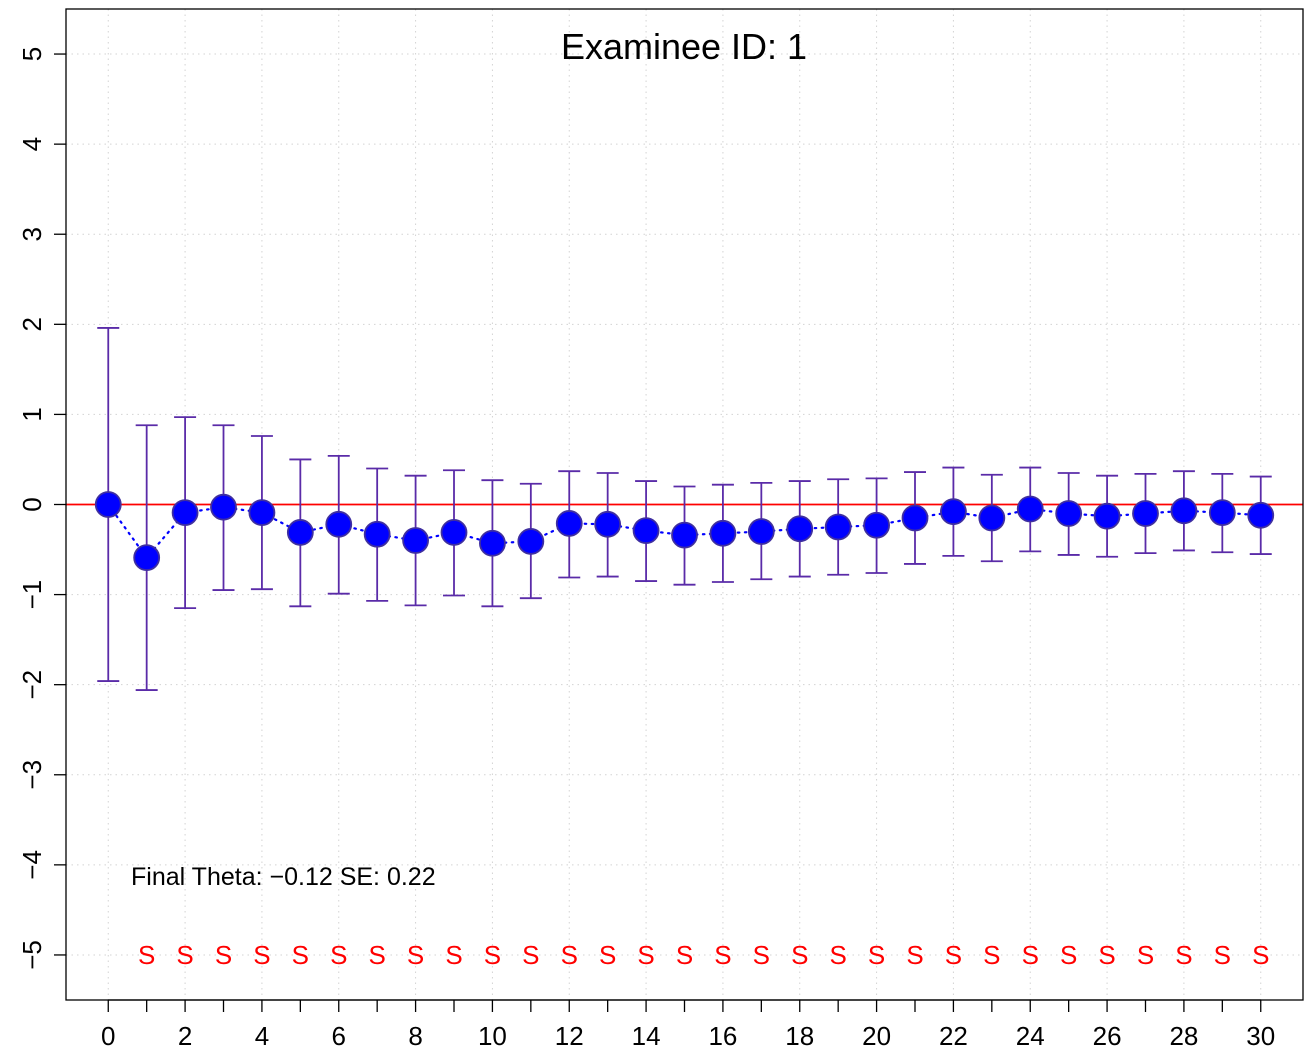 The width and height of the screenshot is (1304, 1055). Describe the element at coordinates (646, 1036) in the screenshot. I see `x-tick-label: 14` at that location.